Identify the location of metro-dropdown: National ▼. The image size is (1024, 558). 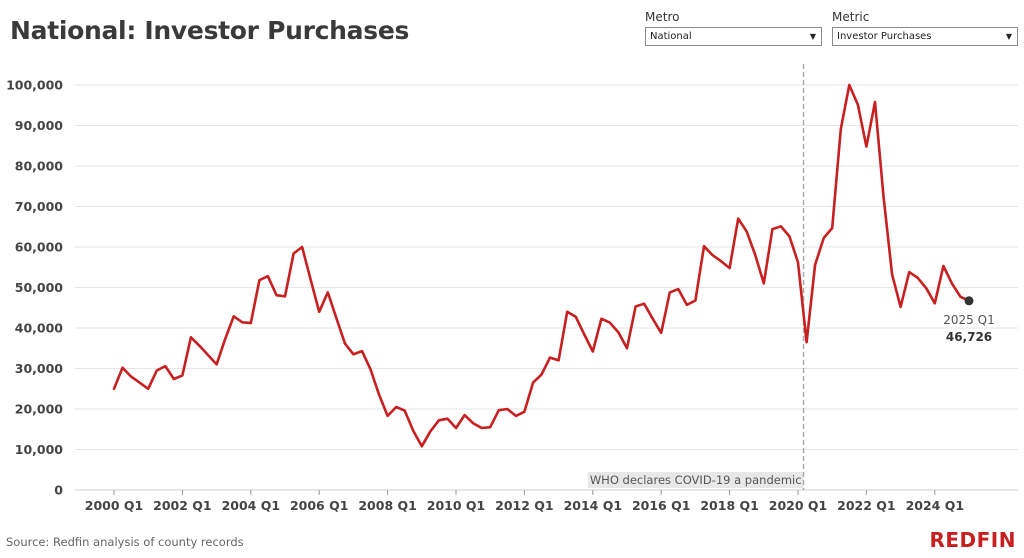
(733, 36).